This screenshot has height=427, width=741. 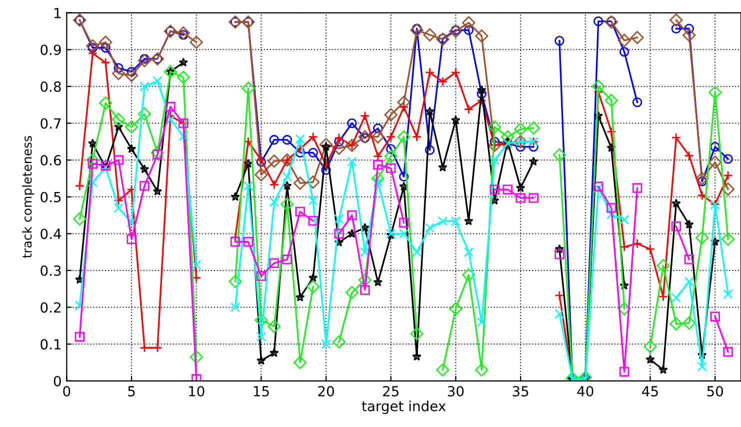 What do you see at coordinates (585, 391) in the screenshot?
I see `x-tick-label: 40` at bounding box center [585, 391].